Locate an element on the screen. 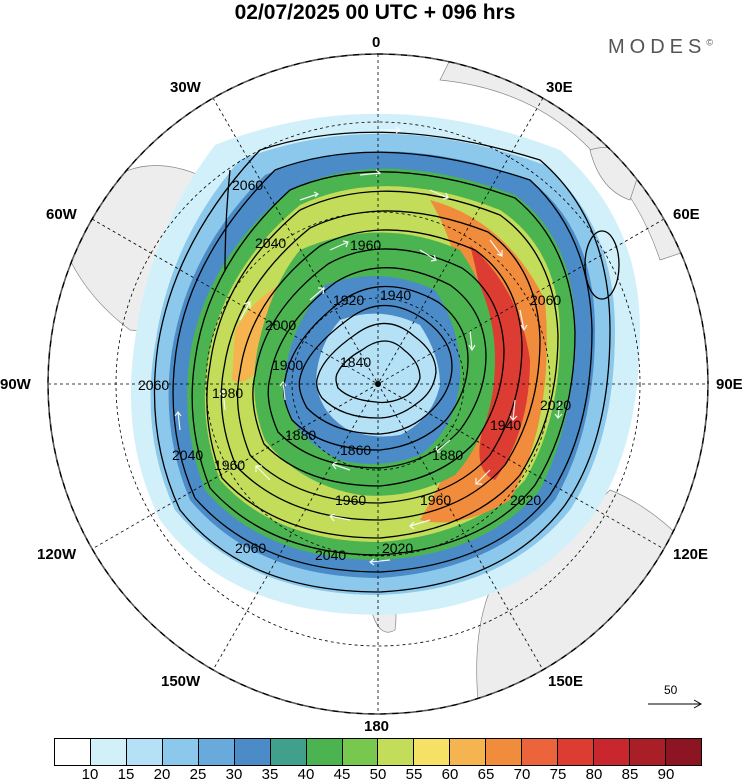 This screenshot has width=750, height=783. colorbar-tick-label: 40 is located at coordinates (306, 774).